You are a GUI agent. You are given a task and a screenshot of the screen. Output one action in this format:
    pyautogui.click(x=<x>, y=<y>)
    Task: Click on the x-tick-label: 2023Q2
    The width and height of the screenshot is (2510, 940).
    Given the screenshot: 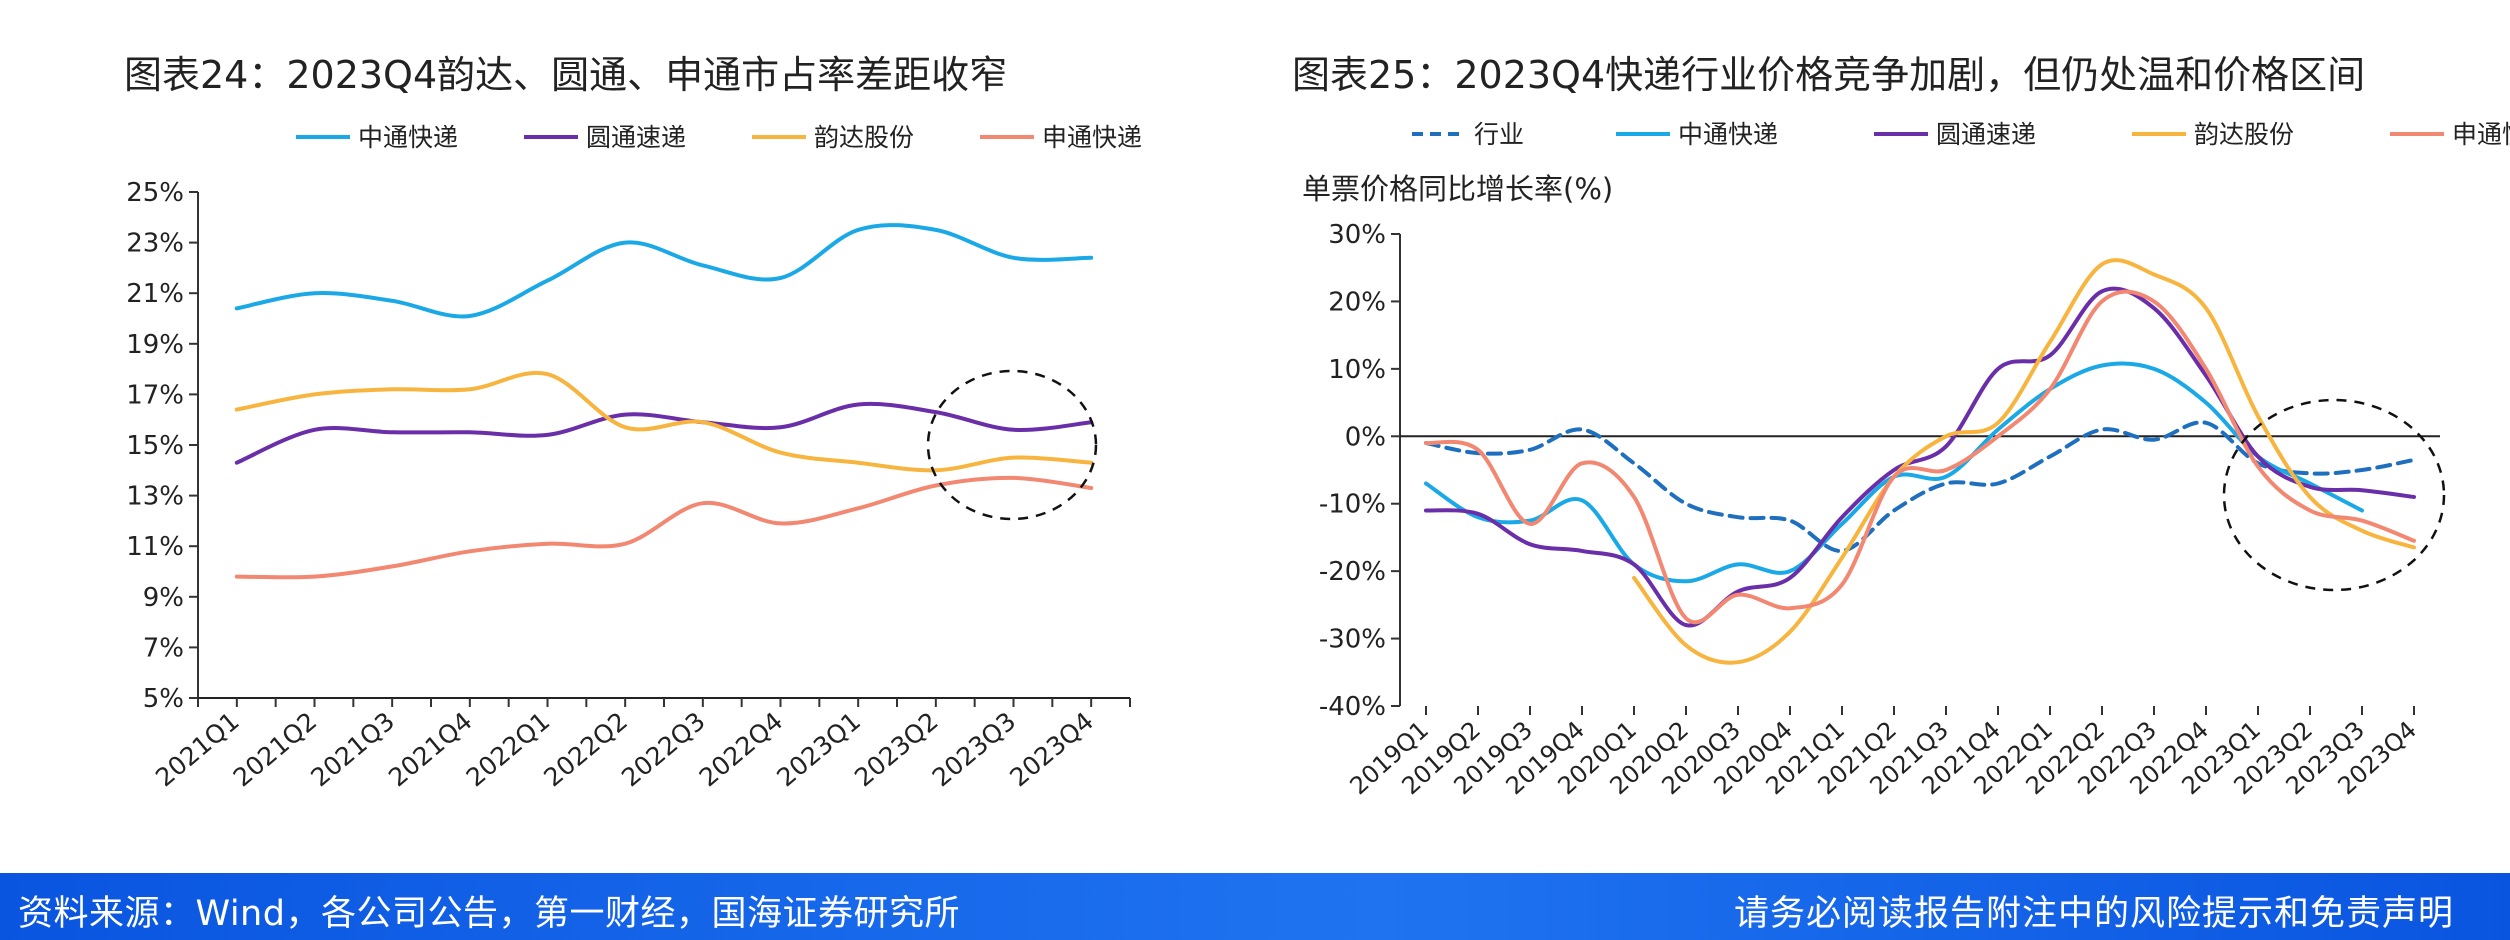 What is the action you would take?
    pyautogui.click(x=896, y=749)
    